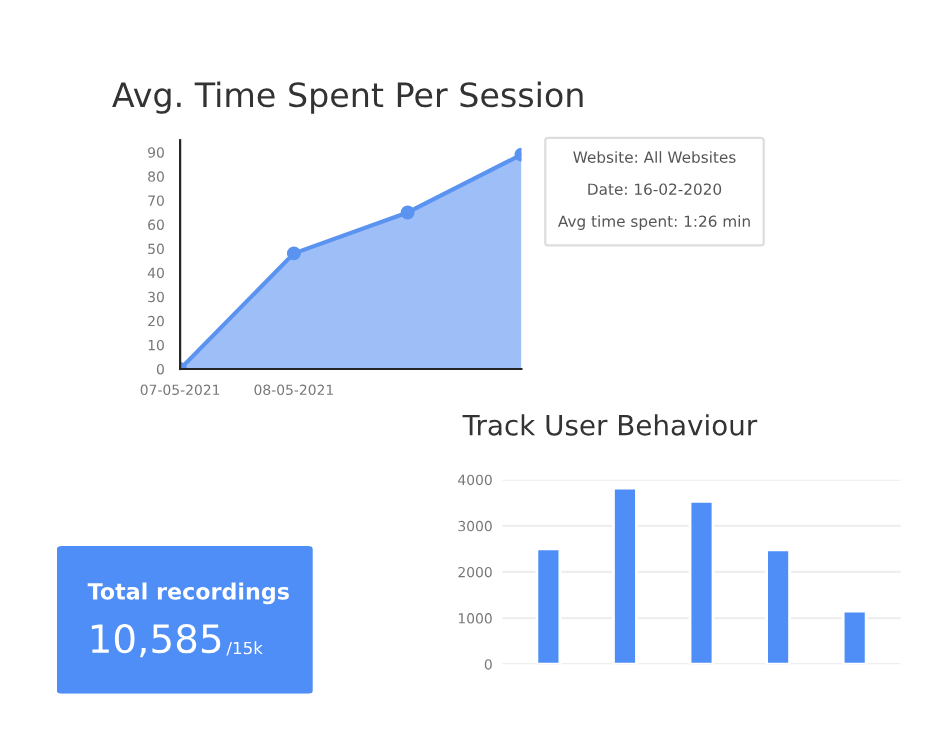  Describe the element at coordinates (610, 425) in the screenshot. I see `chart-title: Track User Behaviour` at that location.